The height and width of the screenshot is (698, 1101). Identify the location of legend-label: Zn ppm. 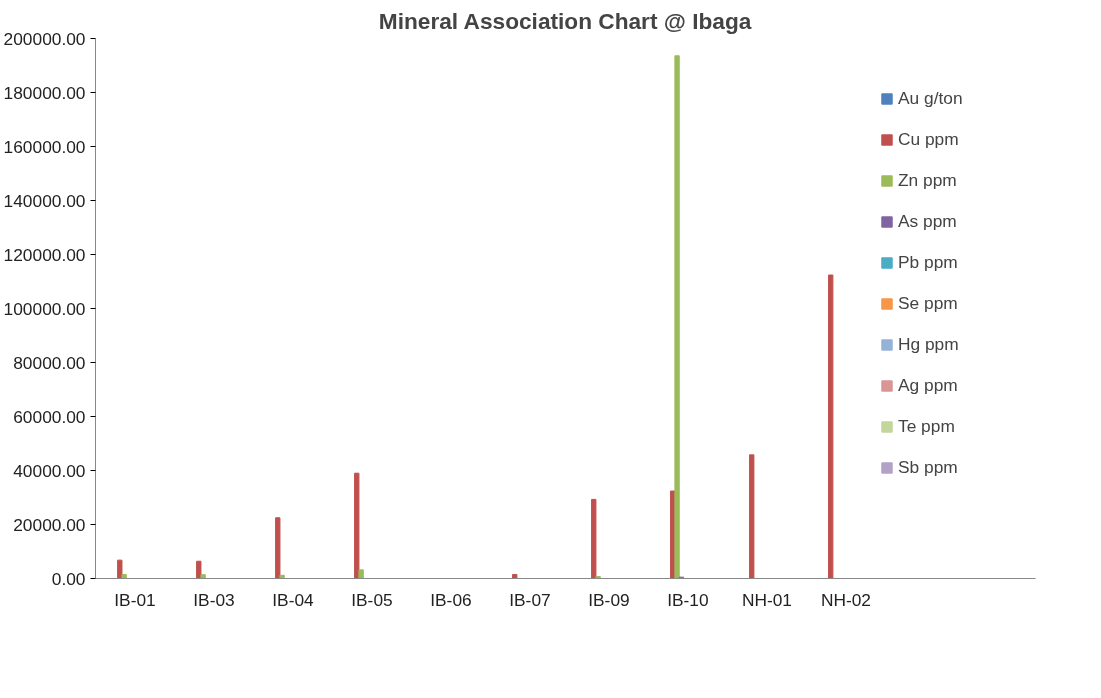
(928, 180).